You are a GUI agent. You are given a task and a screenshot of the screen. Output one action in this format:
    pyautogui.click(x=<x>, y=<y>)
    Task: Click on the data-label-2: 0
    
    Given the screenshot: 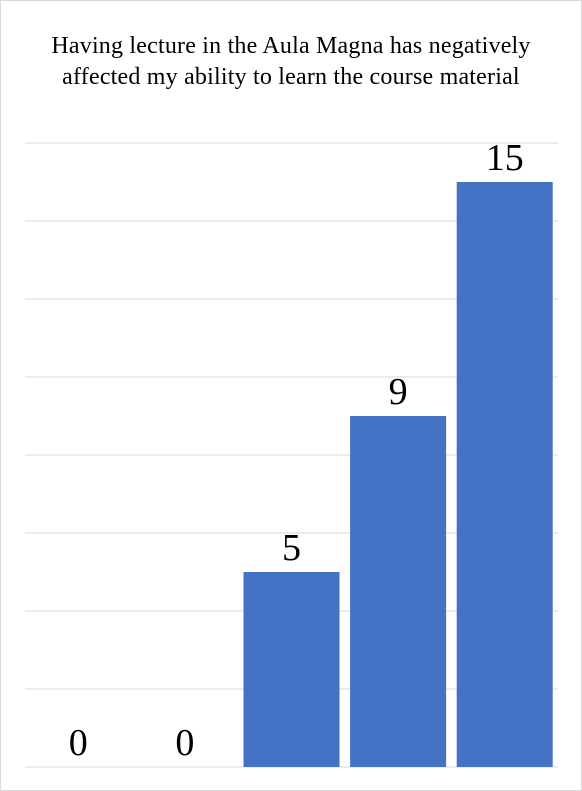 What is the action you would take?
    pyautogui.click(x=184, y=743)
    